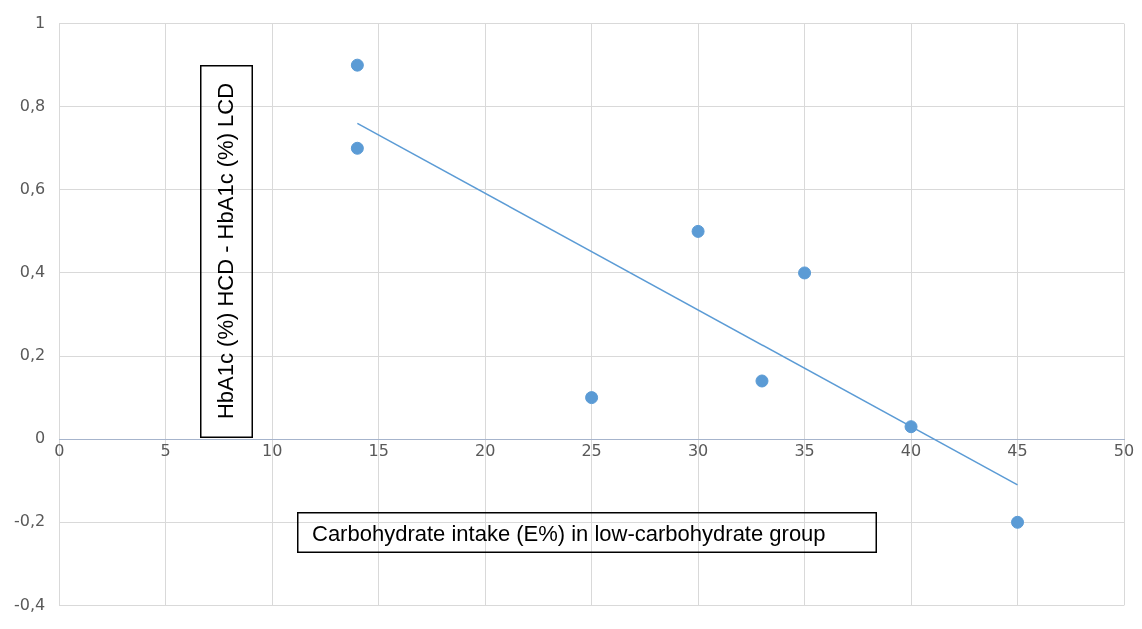 This screenshot has height=629, width=1142. I want to click on x-tick-label: 40, so click(911, 450).